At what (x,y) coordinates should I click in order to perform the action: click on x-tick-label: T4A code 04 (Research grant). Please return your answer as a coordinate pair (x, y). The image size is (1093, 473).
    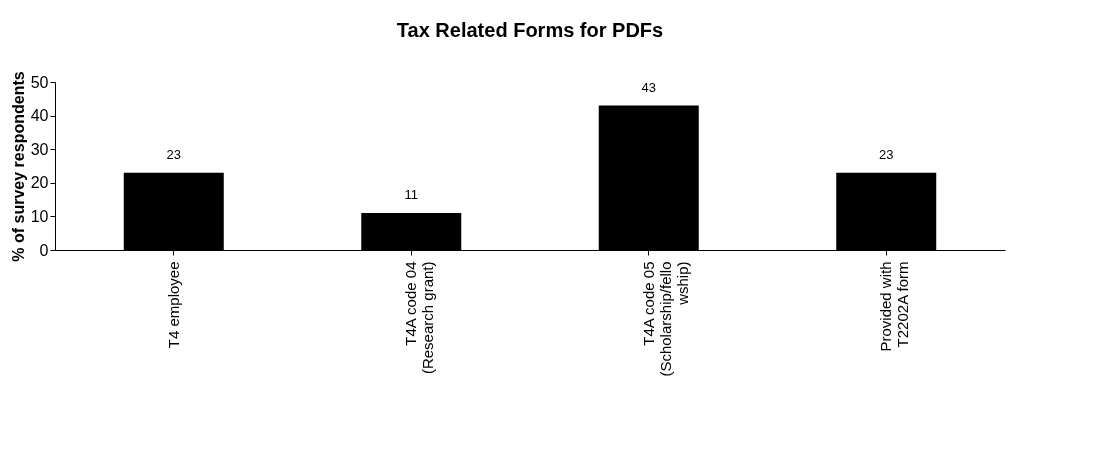
    Looking at the image, I should click on (419, 318).